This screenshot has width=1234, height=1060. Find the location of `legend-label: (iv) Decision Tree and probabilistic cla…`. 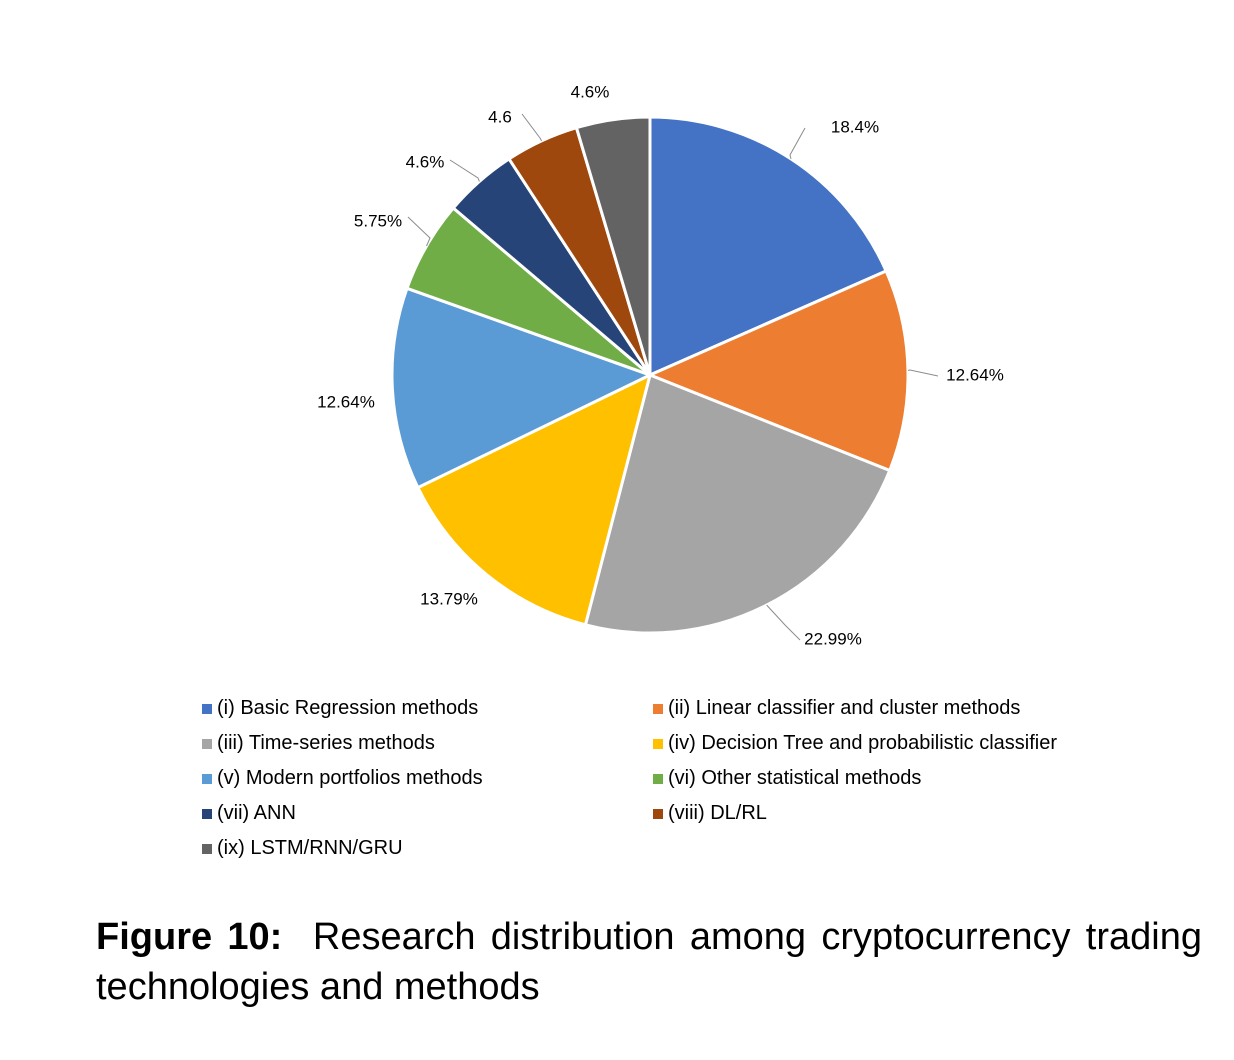

legend-label: (iv) Decision Tree and probabilistic cla… is located at coordinates (863, 743).